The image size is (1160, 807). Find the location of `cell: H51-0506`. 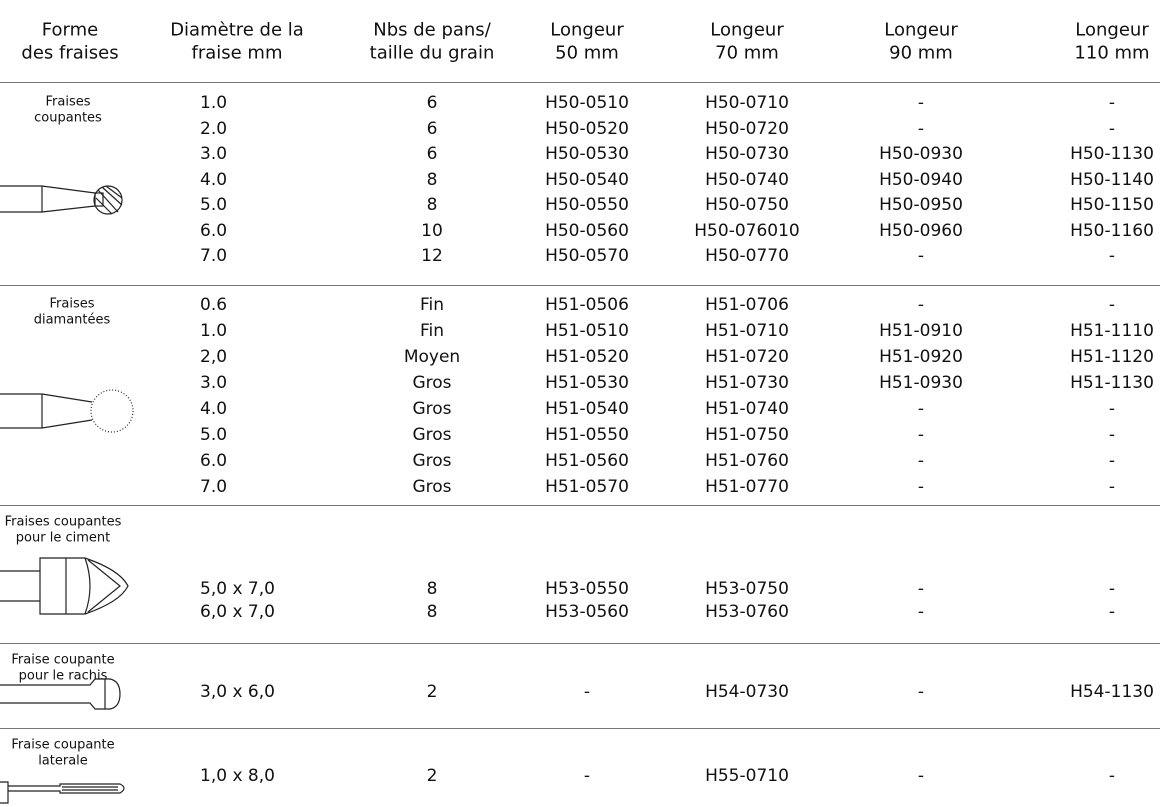

cell: H51-0506 is located at coordinates (587, 305).